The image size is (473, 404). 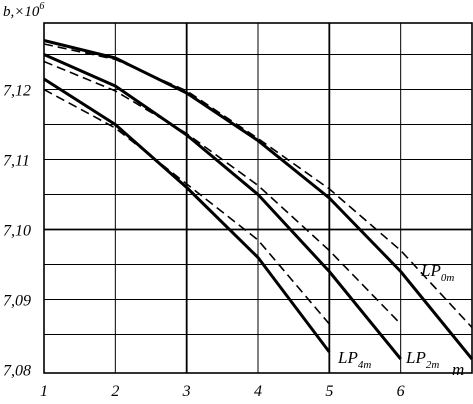 I want to click on x-tick-label: 2, so click(x=115, y=391).